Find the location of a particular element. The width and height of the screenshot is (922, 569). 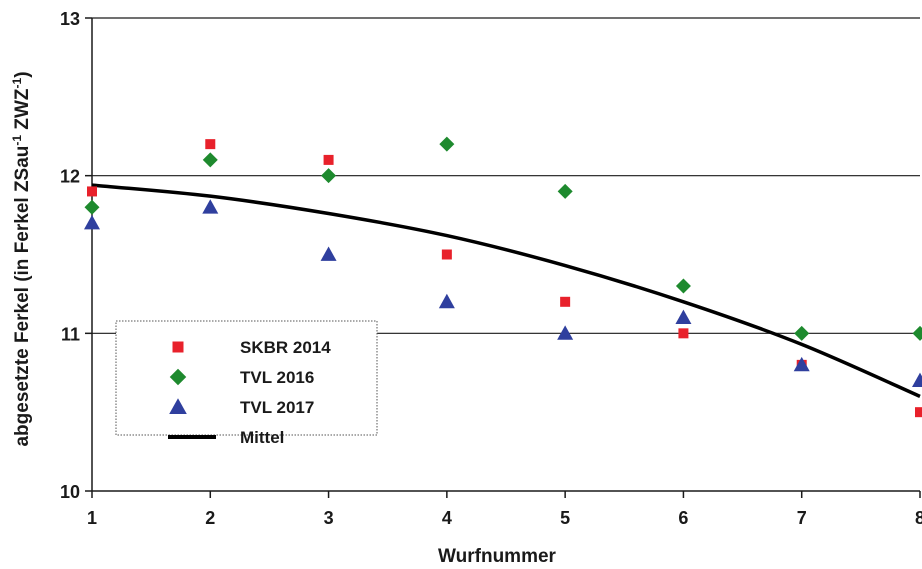

legend-box is located at coordinates (246, 378).